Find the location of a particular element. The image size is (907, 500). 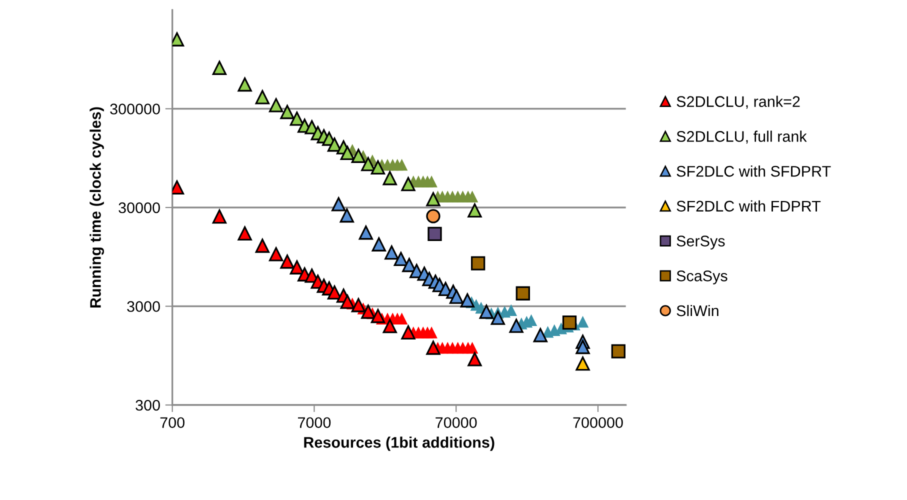

legend-label: SliWin is located at coordinates (697, 310).